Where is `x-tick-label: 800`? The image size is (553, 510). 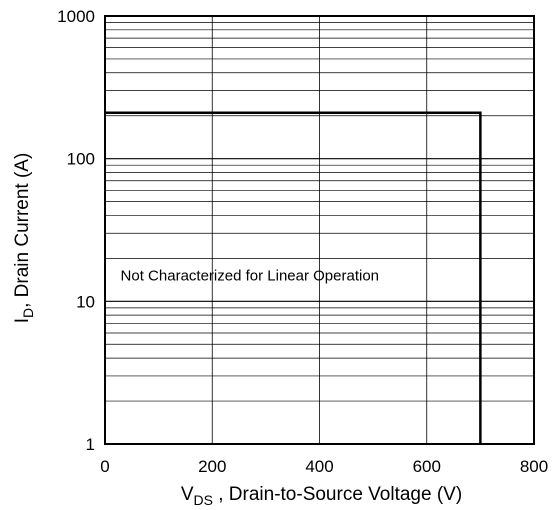
x-tick-label: 800 is located at coordinates (534, 466).